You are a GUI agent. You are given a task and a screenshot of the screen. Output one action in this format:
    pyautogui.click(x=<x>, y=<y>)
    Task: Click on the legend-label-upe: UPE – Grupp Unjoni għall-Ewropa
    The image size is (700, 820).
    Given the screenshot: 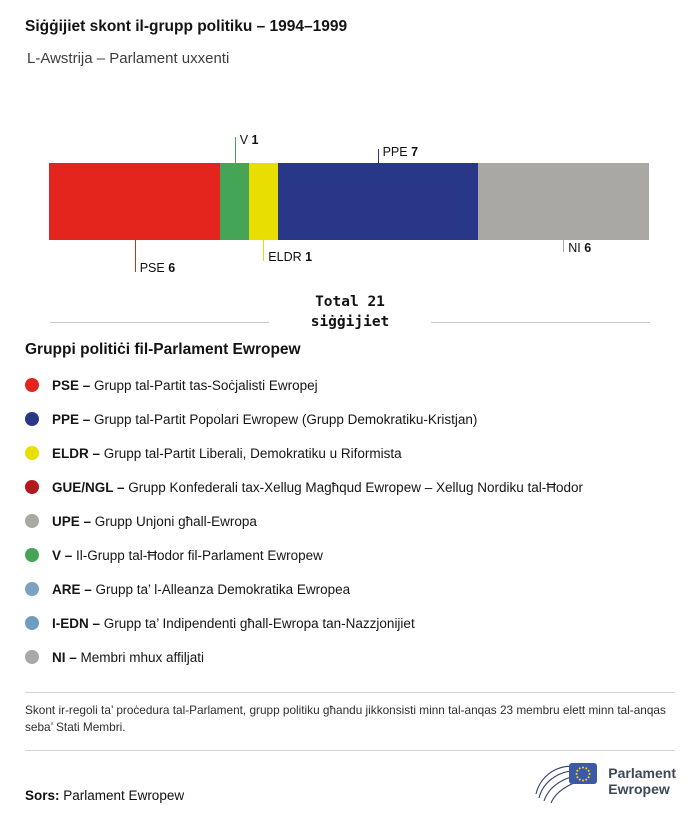 What is the action you would take?
    pyautogui.click(x=154, y=521)
    